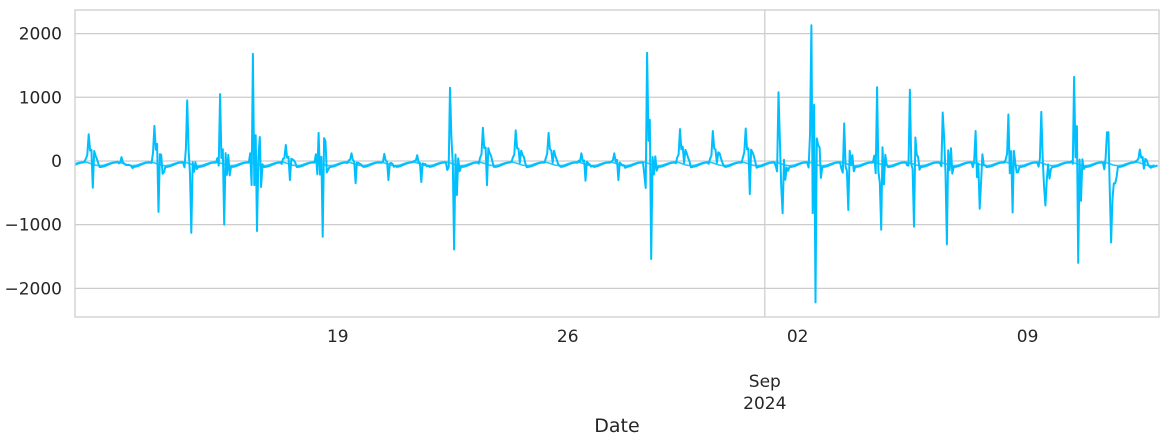  I want to click on x-tick-label: 02, so click(798, 337).